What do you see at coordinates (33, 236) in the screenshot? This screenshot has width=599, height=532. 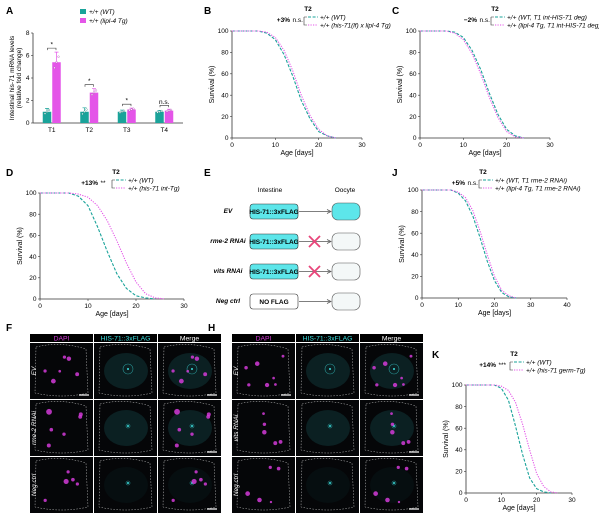 I see `panelD-y-tick-label: 60` at bounding box center [33, 236].